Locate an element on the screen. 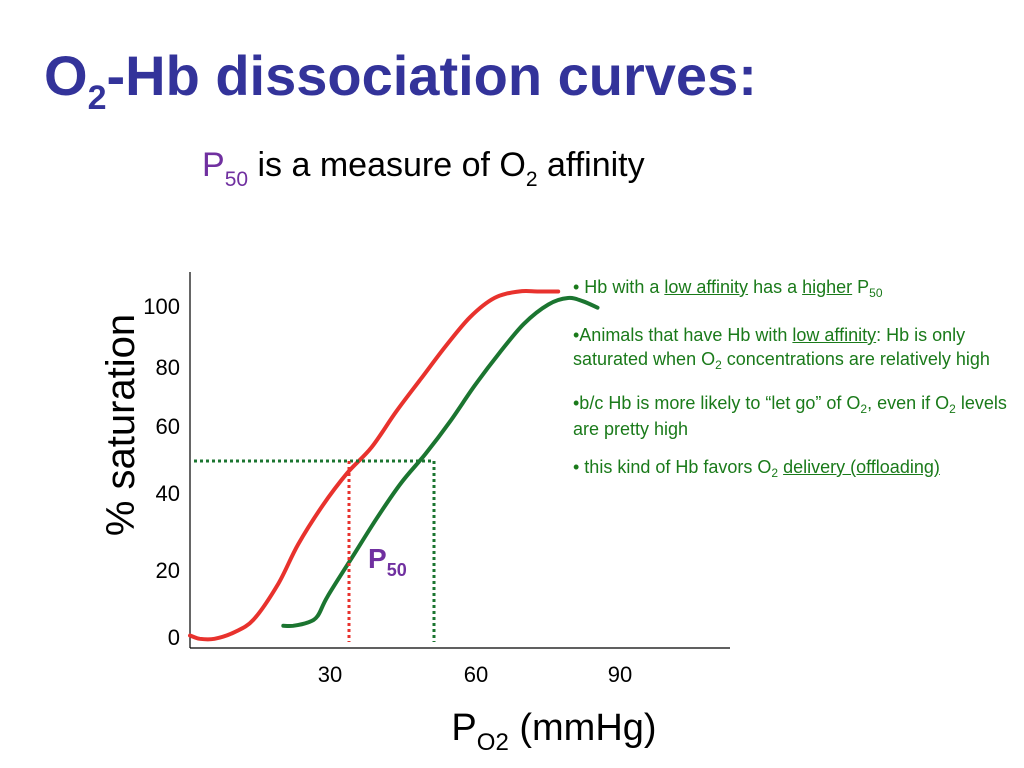  y-tick-label: 40 is located at coordinates (168, 493).